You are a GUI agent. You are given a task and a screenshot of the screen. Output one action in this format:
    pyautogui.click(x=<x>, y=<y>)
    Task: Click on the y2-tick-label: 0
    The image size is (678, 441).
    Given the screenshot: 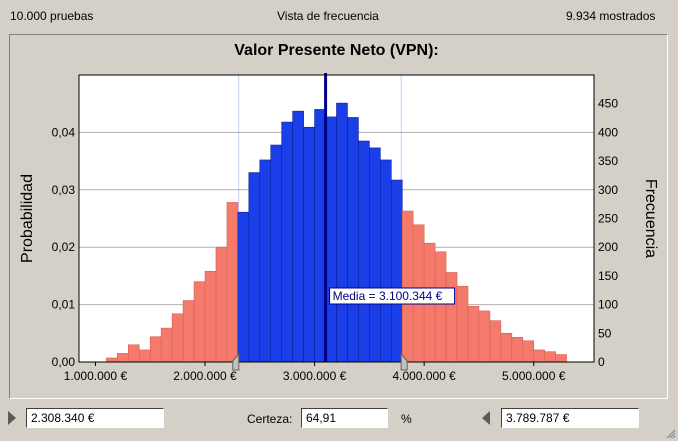 What is the action you would take?
    pyautogui.click(x=601, y=362)
    